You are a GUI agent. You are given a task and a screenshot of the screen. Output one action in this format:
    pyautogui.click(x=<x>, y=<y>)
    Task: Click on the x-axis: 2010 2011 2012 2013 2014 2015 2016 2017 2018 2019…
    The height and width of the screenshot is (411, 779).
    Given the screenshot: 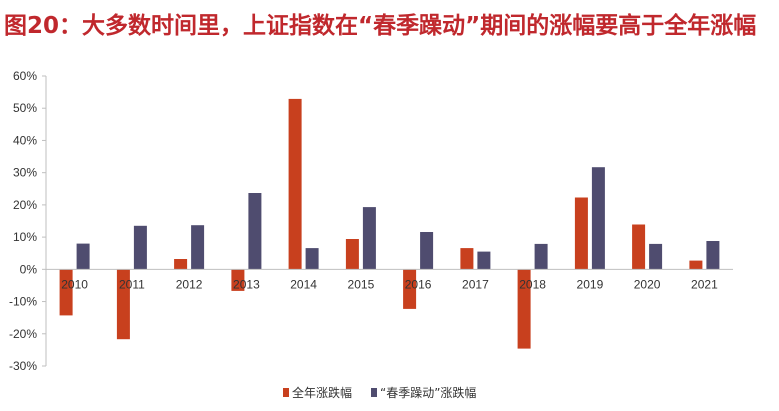 What is the action you would take?
    pyautogui.click(x=389, y=279)
    